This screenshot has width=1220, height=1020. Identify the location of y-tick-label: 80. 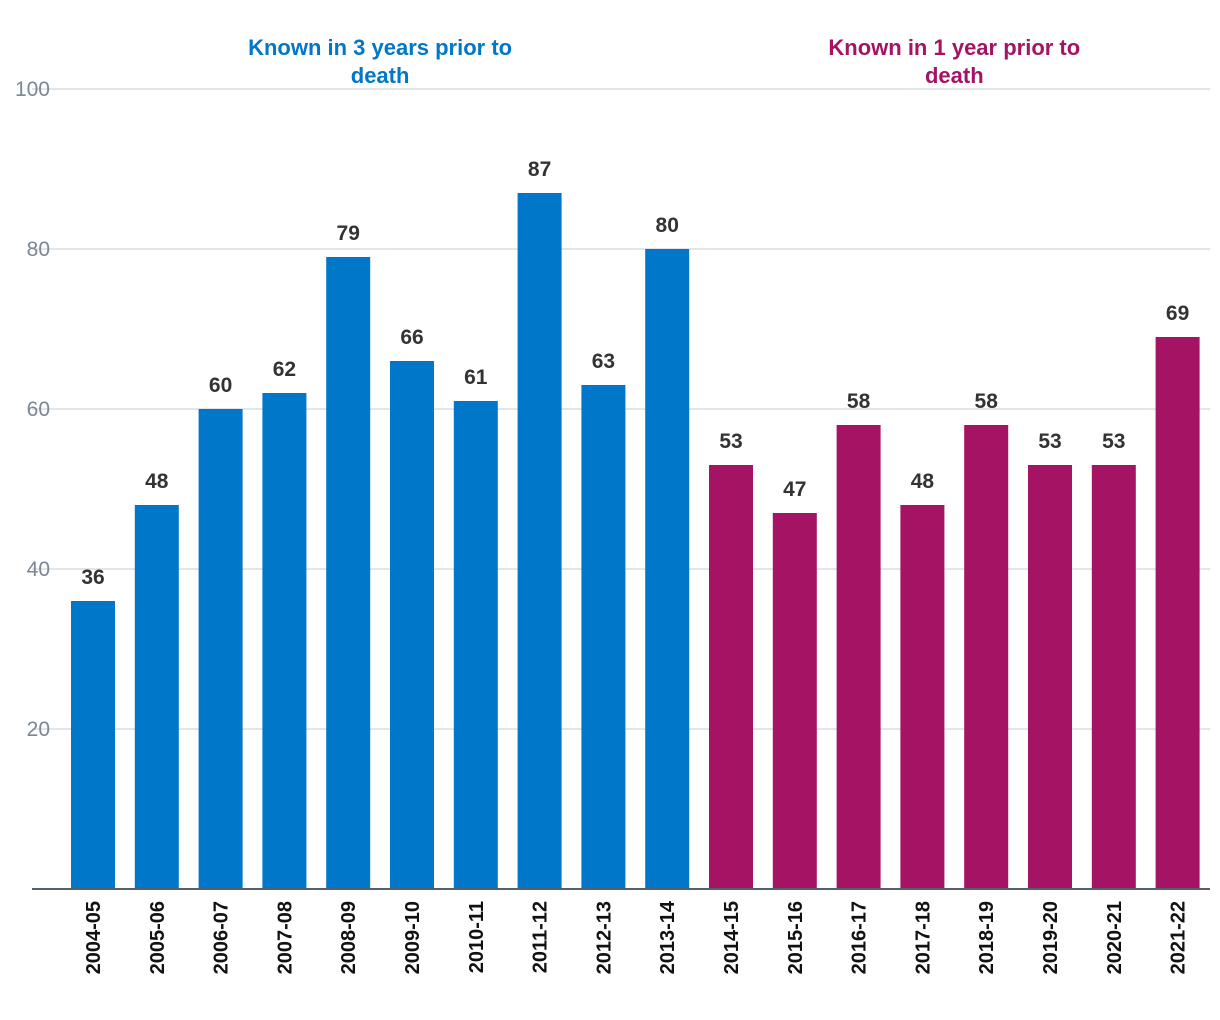
(38, 249).